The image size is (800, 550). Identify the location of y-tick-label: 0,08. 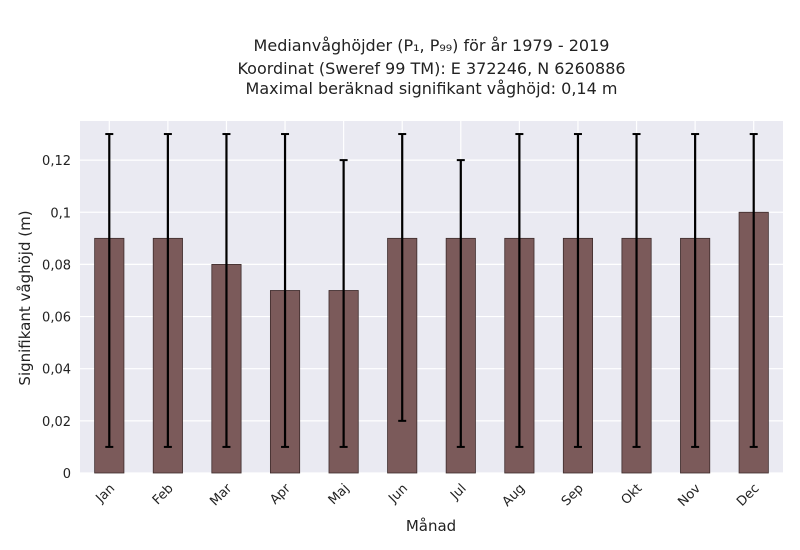
(56, 265).